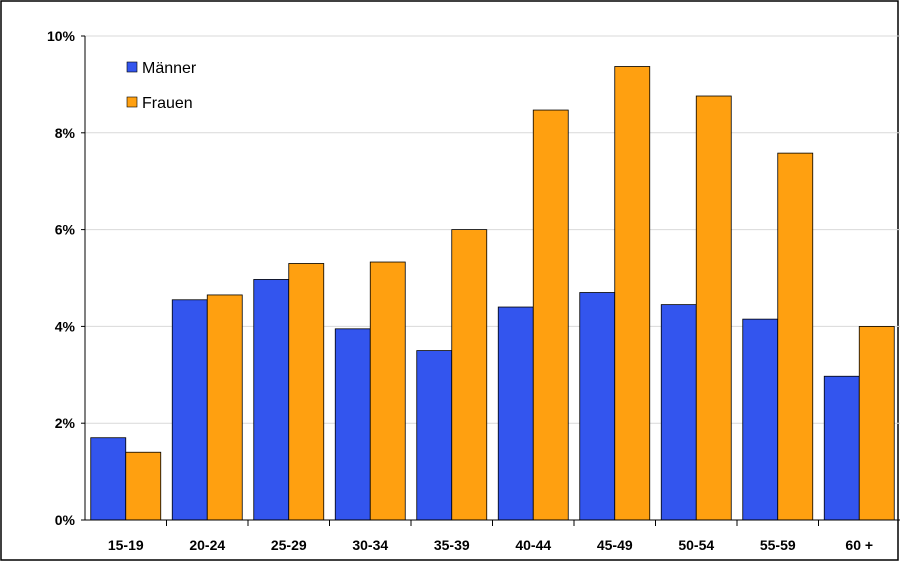 This screenshot has height=561, width=900. Describe the element at coordinates (169, 68) in the screenshot. I see `legend-label-maenner: Männer` at that location.